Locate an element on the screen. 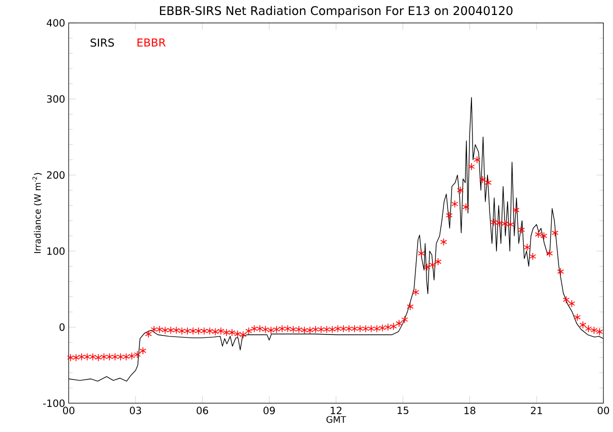 This screenshot has width=613, height=432. text: SIRS is located at coordinates (102, 42).